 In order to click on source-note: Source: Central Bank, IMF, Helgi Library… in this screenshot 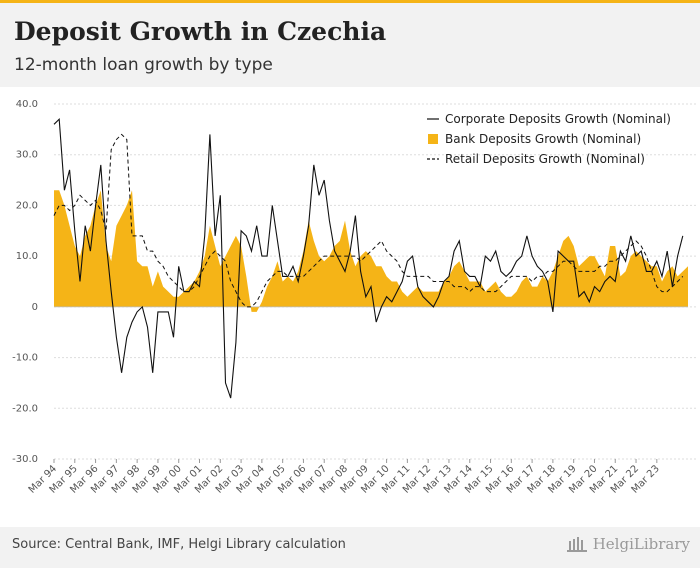, I will do `click(179, 544)`.